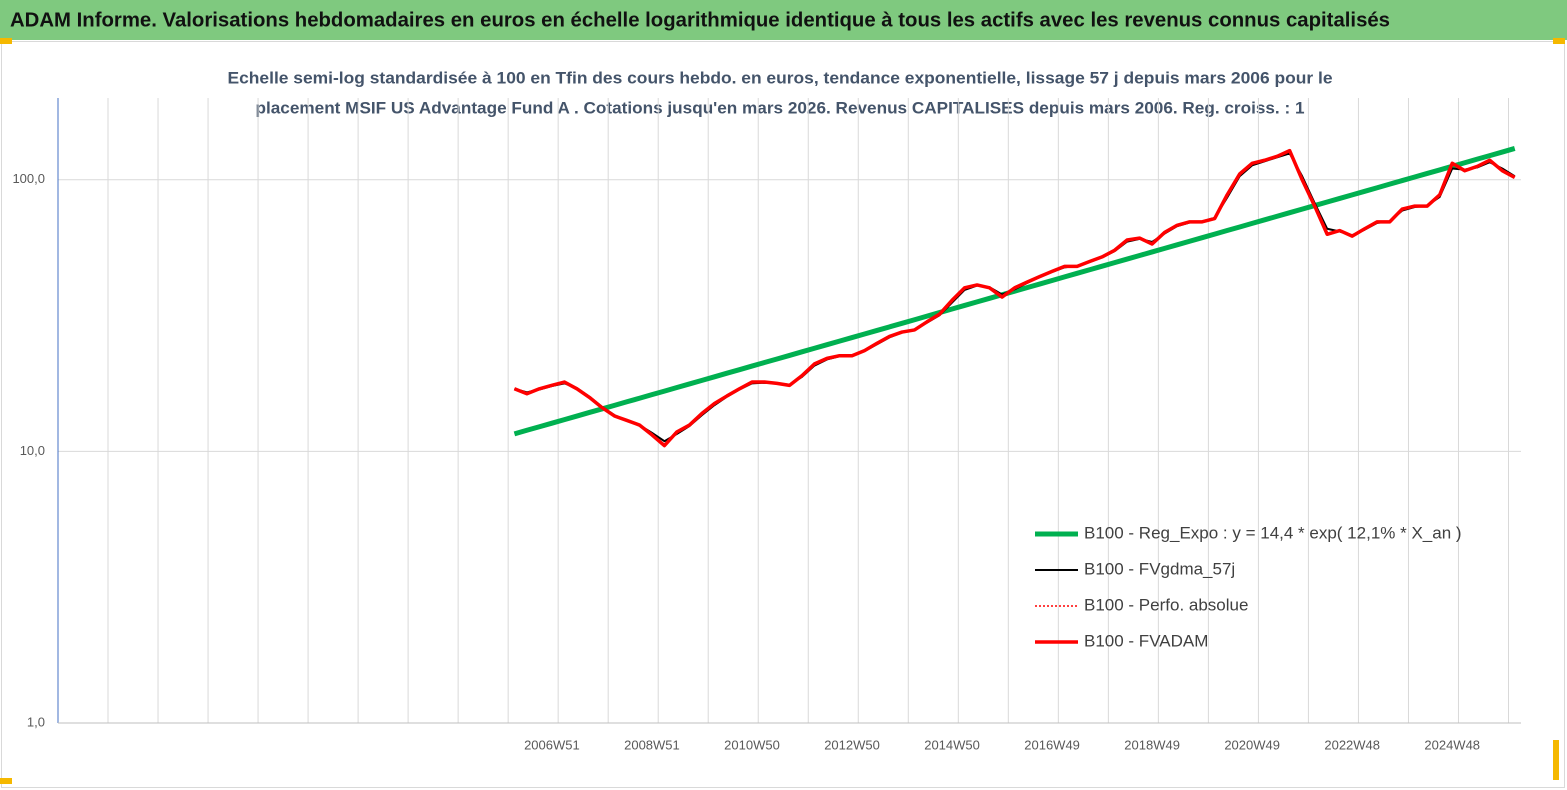  Describe the element at coordinates (36, 721) in the screenshot. I see `y-tick-label: 1,0` at that location.